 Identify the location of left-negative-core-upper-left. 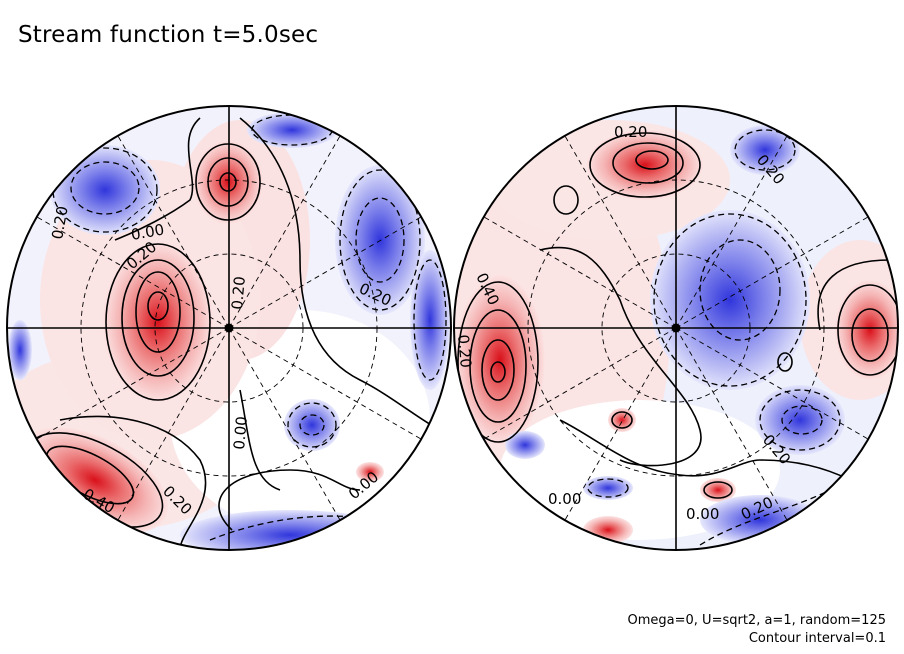
(105, 190).